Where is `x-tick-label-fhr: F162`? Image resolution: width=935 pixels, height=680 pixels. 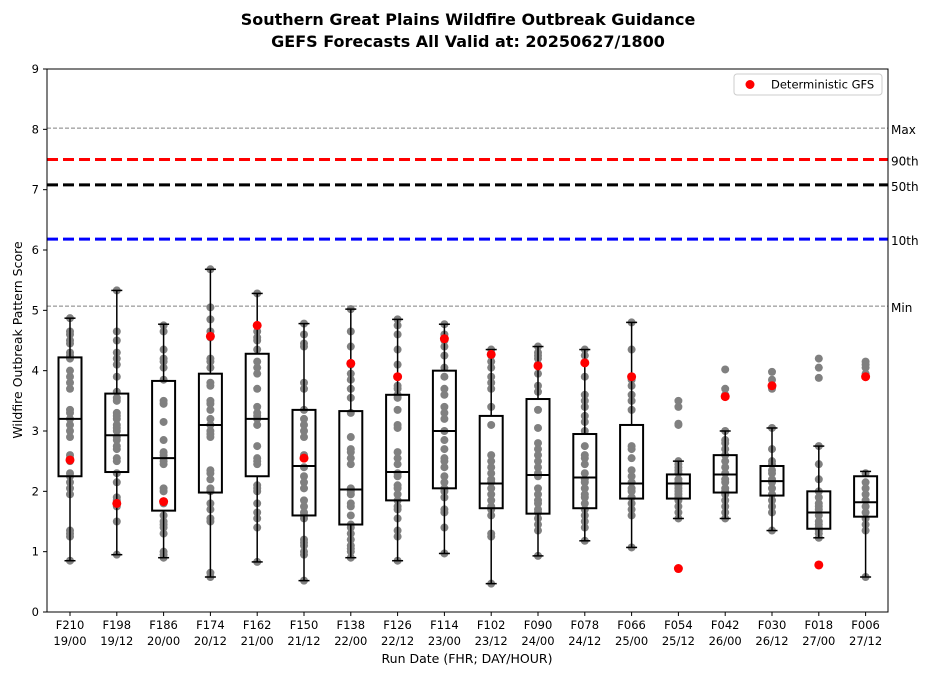
x-tick-label-fhr: F162 is located at coordinates (257, 625).